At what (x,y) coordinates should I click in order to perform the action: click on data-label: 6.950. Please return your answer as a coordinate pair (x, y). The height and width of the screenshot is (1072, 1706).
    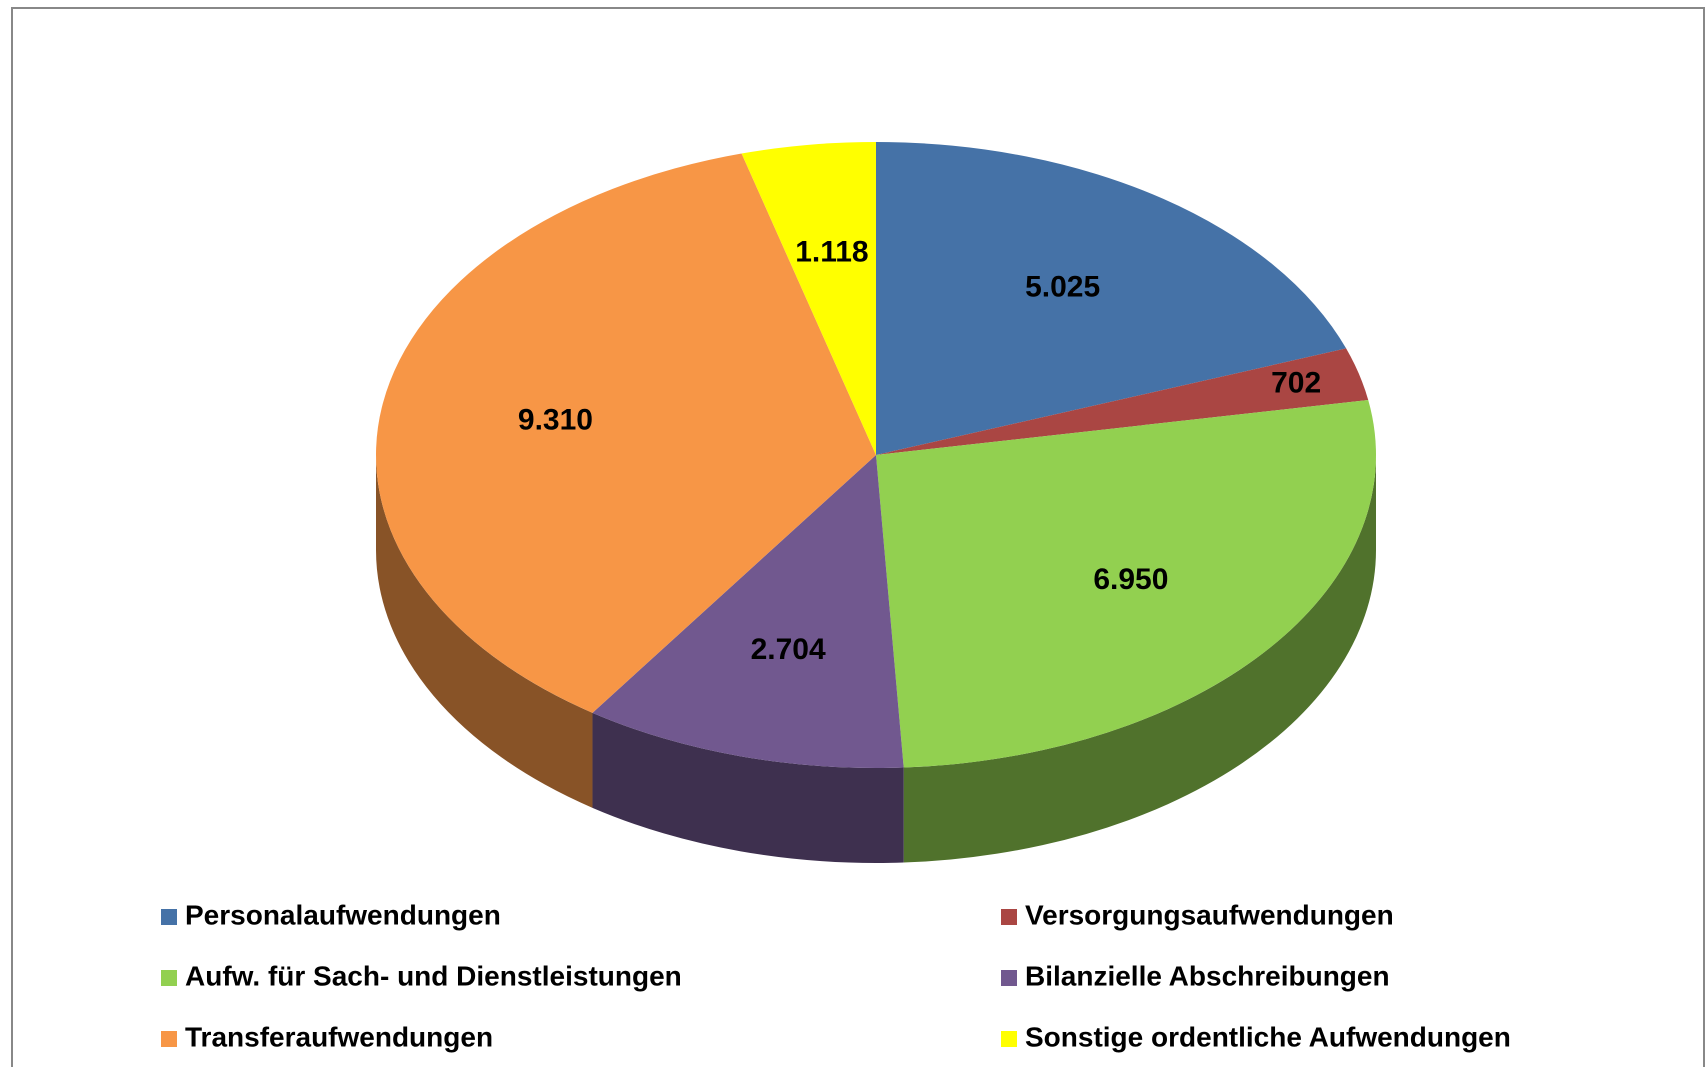
    Looking at the image, I should click on (1130, 579).